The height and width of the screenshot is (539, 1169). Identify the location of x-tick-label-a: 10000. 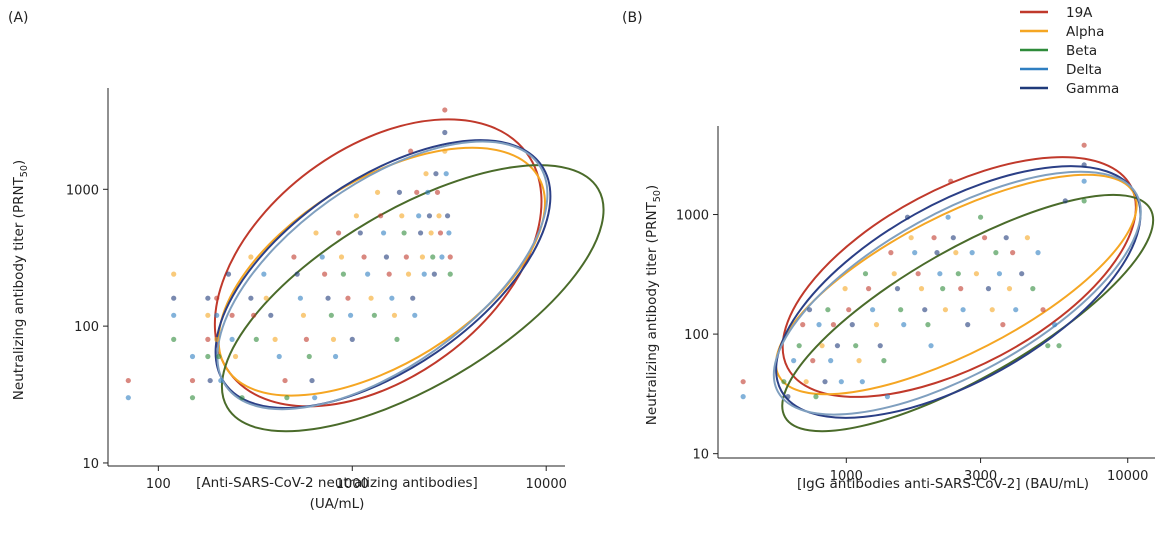
(546, 484).